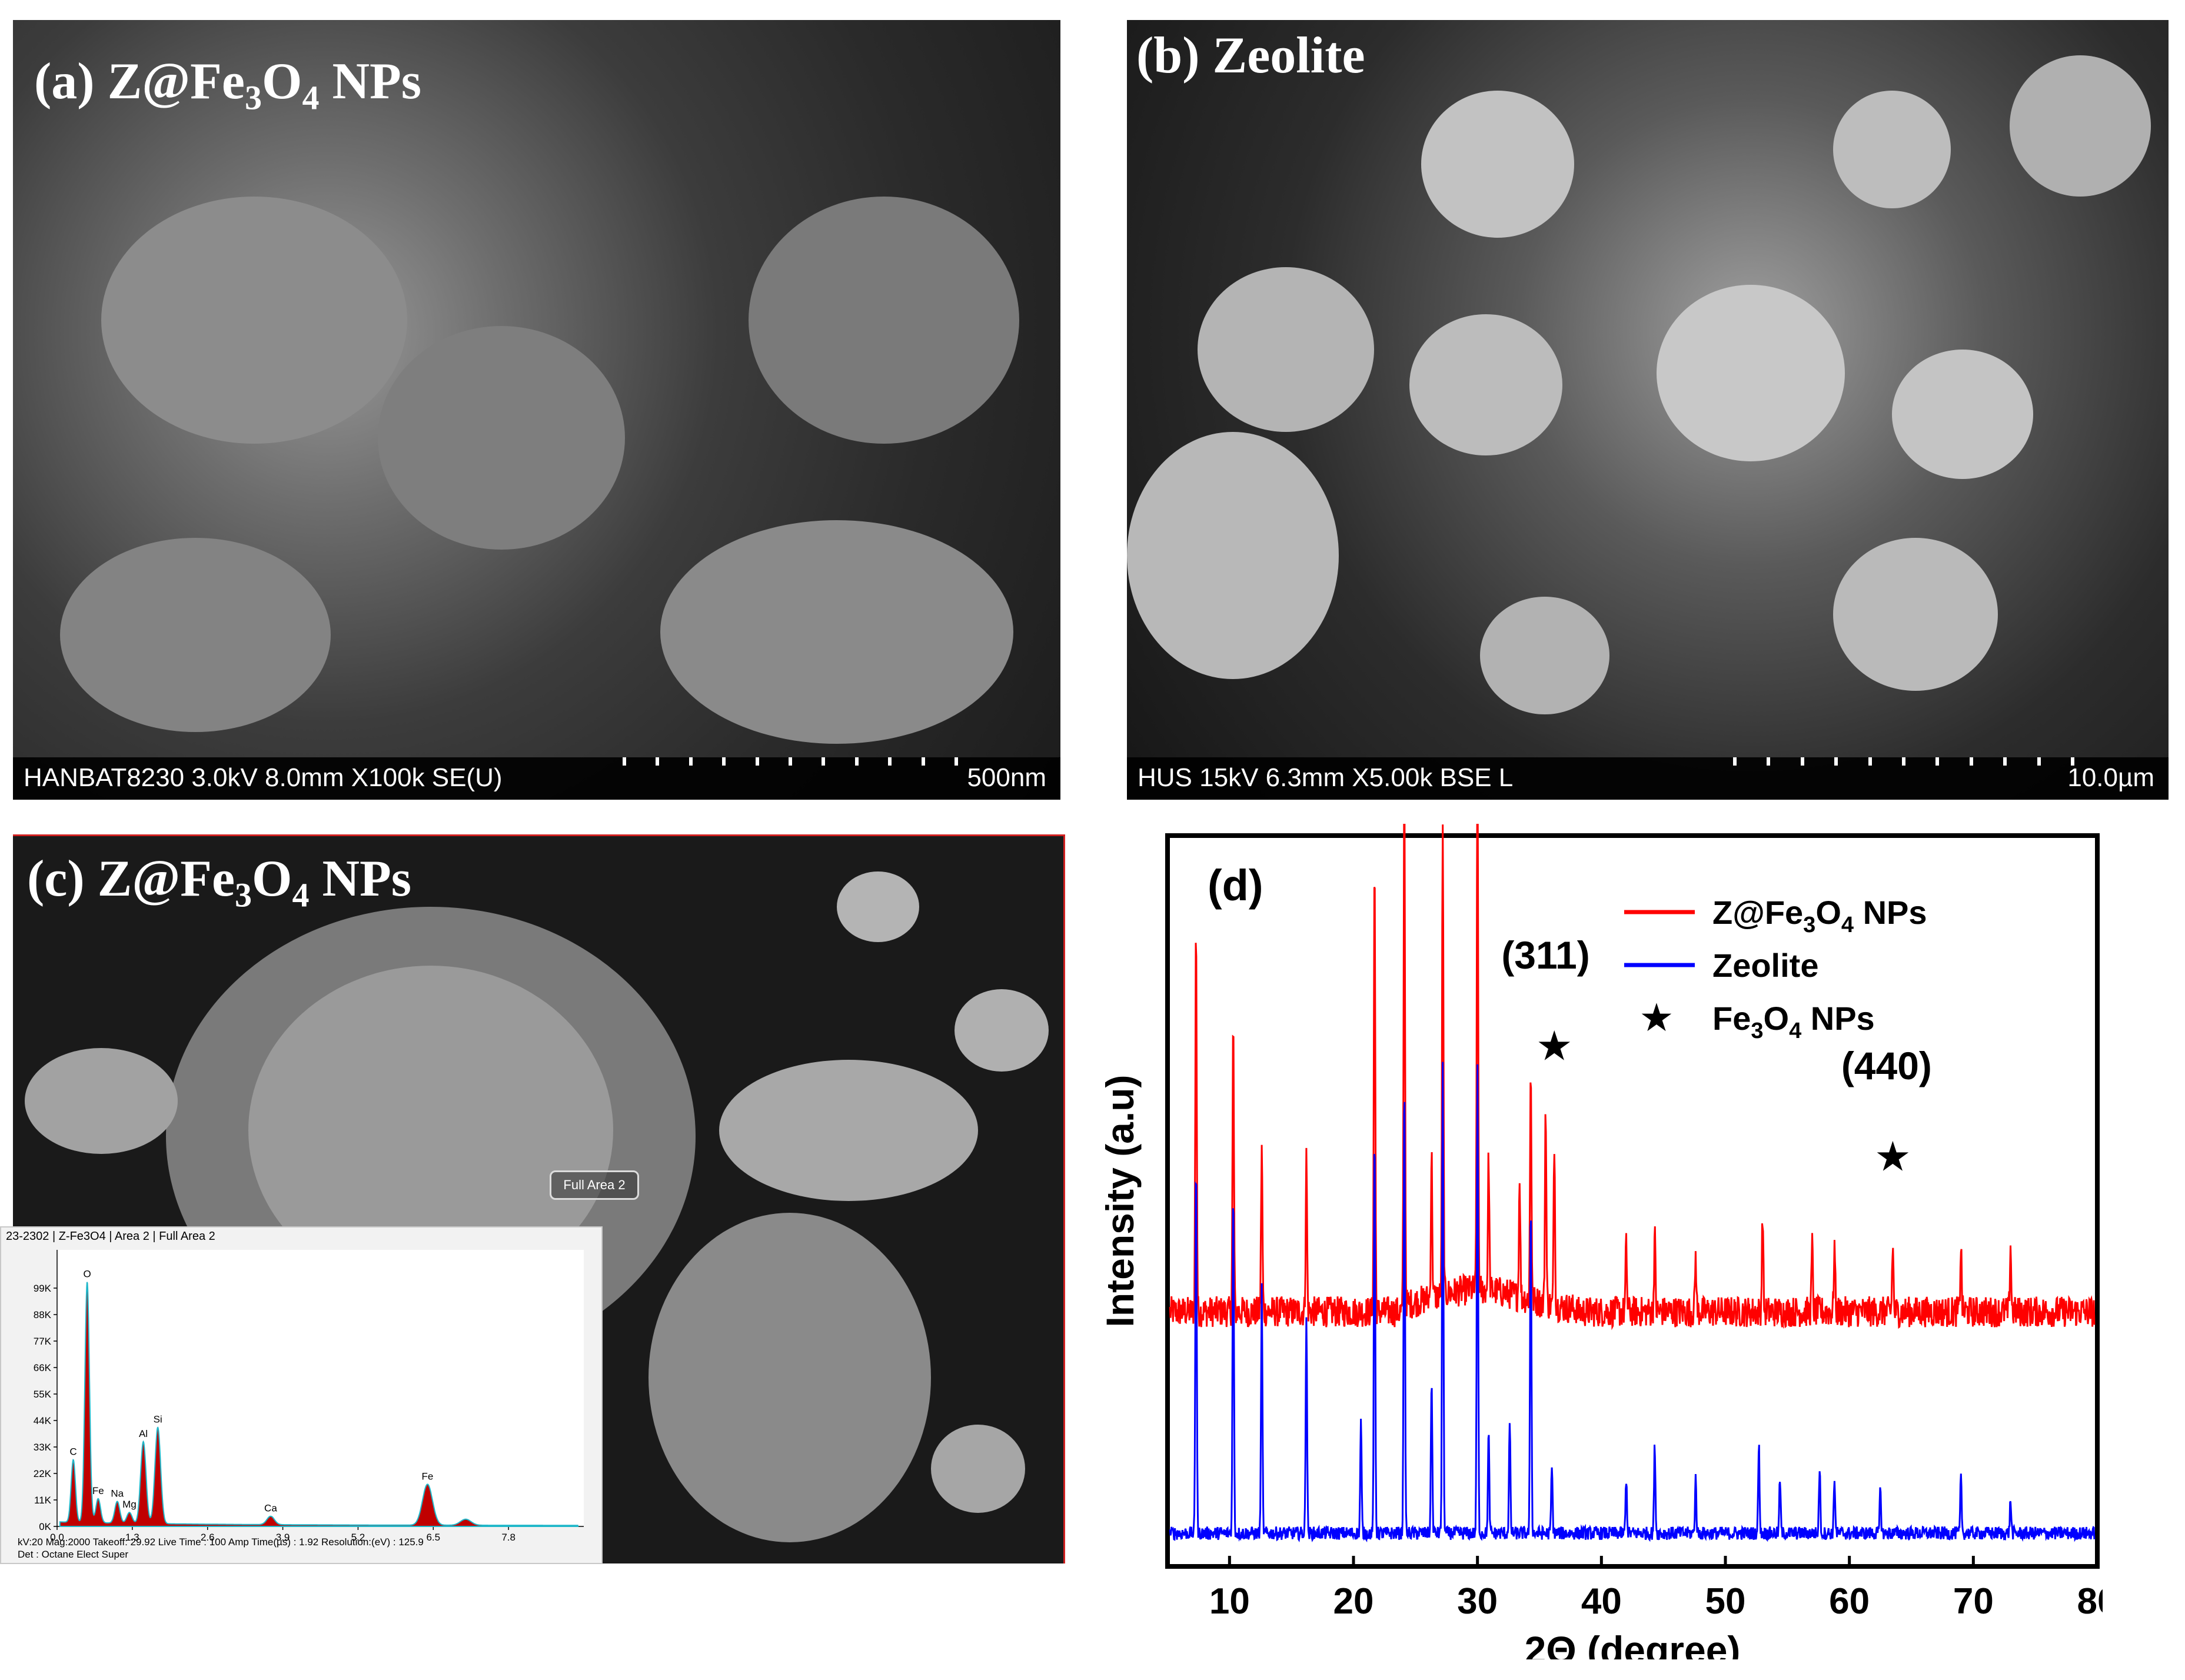  I want to click on sem-info-bar: HUS 15kV 6.3mm X5.00k BSE L 10.0µm, so click(1648, 778).